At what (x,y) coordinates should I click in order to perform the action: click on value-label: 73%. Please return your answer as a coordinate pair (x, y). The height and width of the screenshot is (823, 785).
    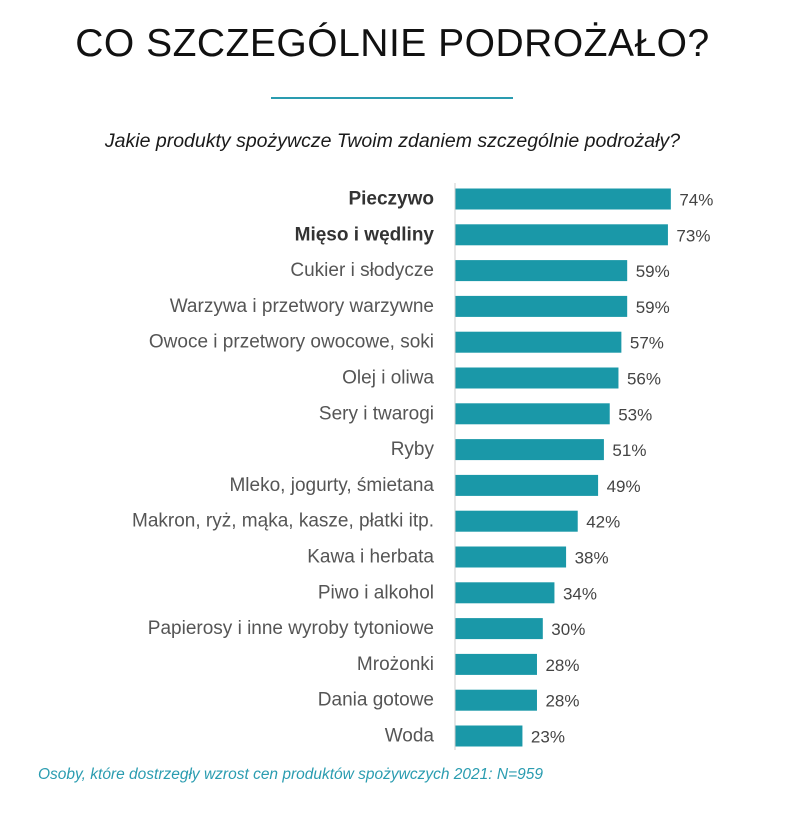
    Looking at the image, I should click on (693, 235).